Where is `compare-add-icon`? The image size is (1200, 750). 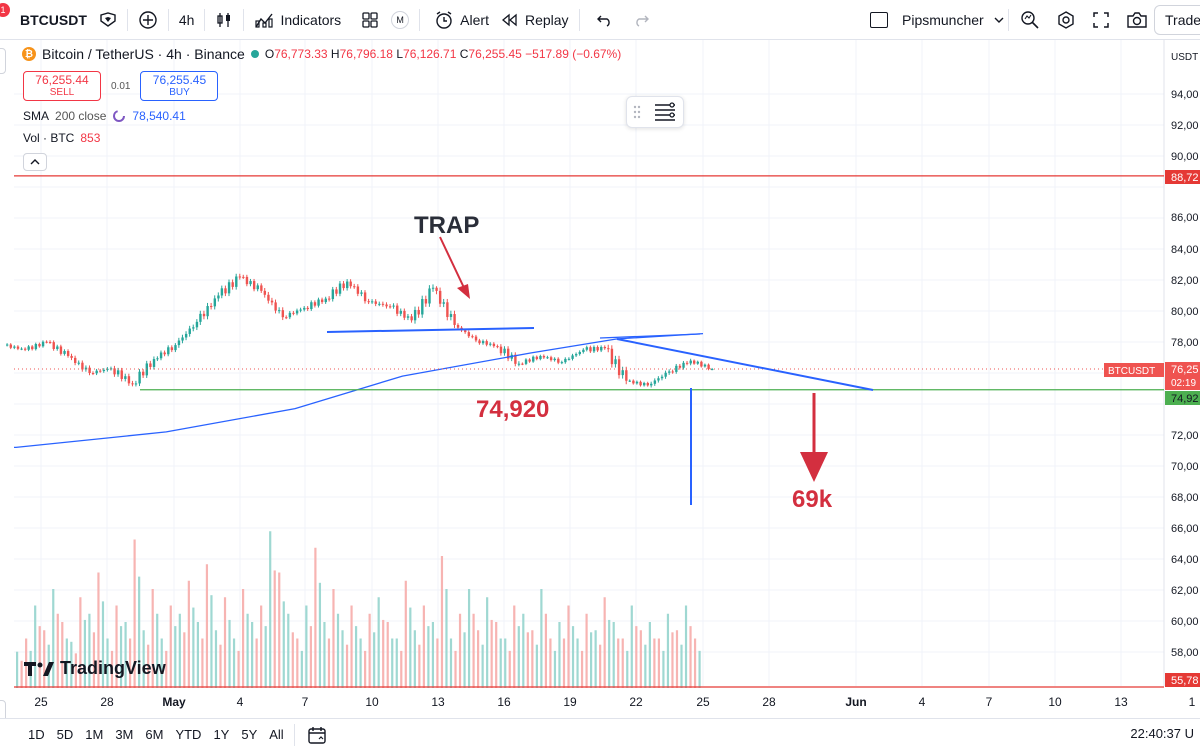
compare-add-icon is located at coordinates (148, 20).